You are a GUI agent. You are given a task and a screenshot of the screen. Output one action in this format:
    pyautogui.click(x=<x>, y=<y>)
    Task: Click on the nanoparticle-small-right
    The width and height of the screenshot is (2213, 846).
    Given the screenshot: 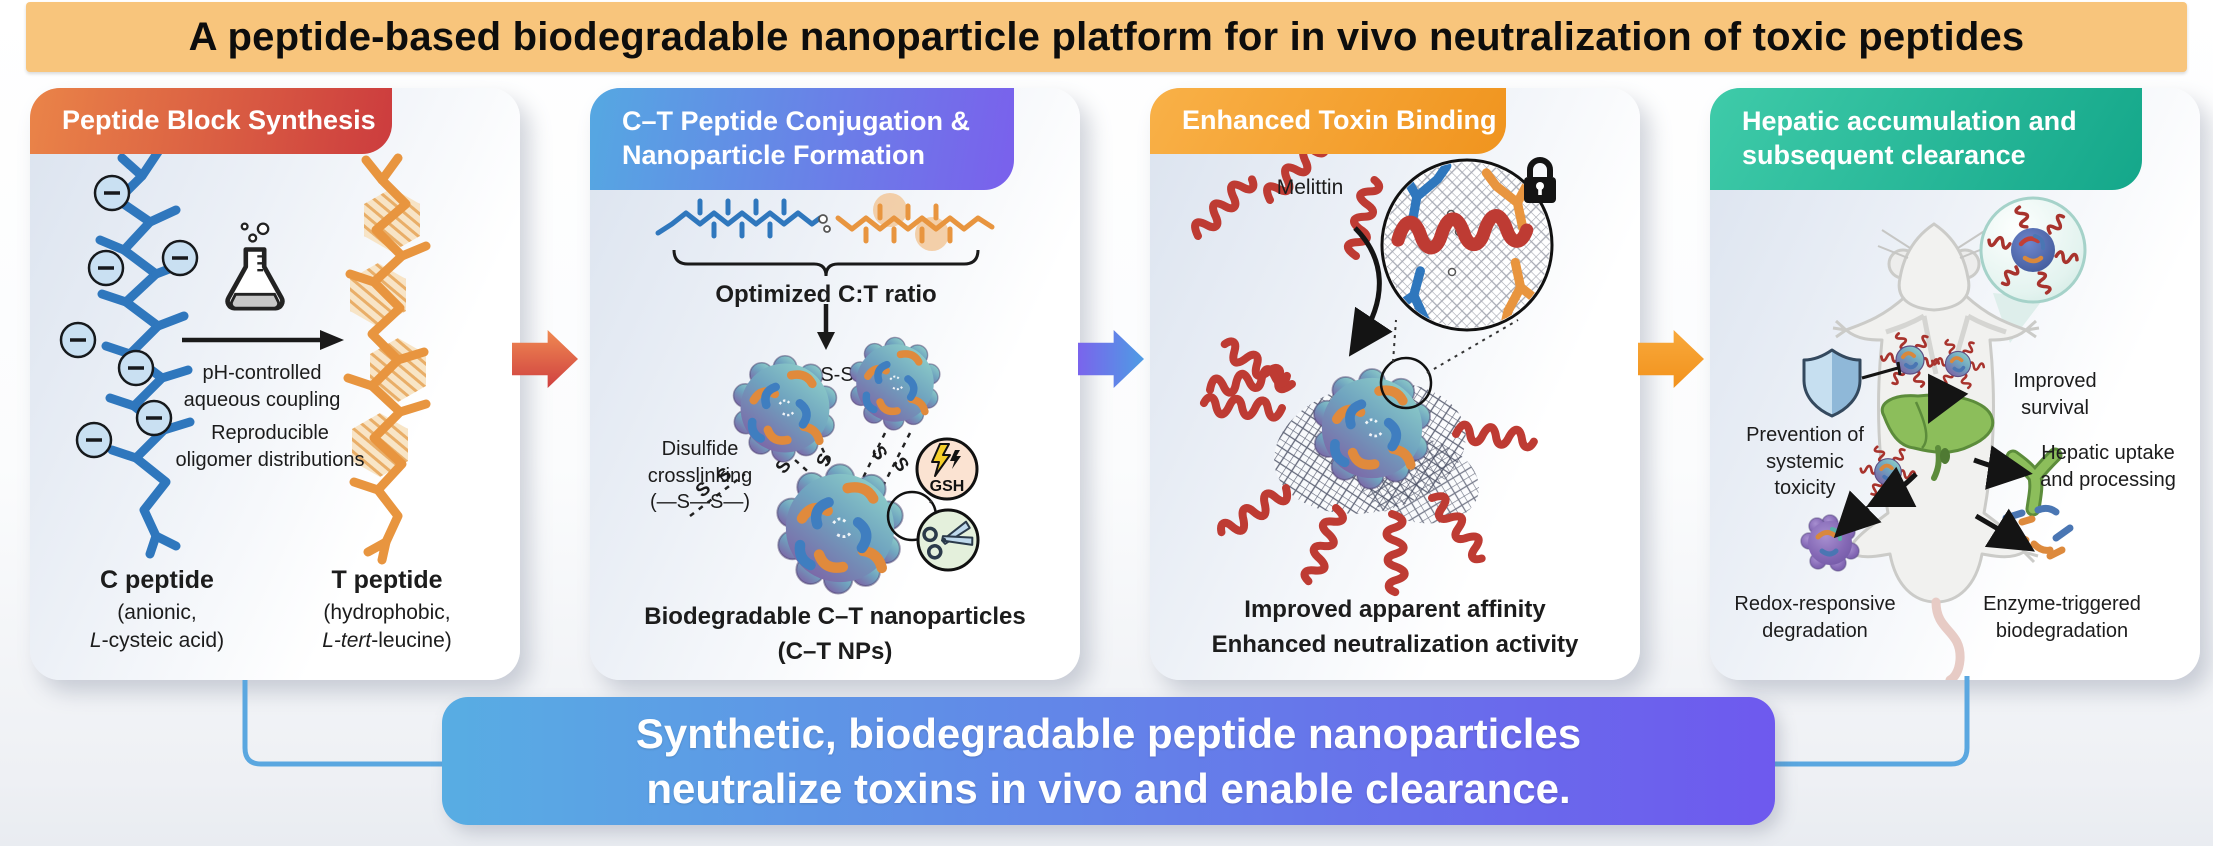 What is the action you would take?
    pyautogui.click(x=895, y=383)
    